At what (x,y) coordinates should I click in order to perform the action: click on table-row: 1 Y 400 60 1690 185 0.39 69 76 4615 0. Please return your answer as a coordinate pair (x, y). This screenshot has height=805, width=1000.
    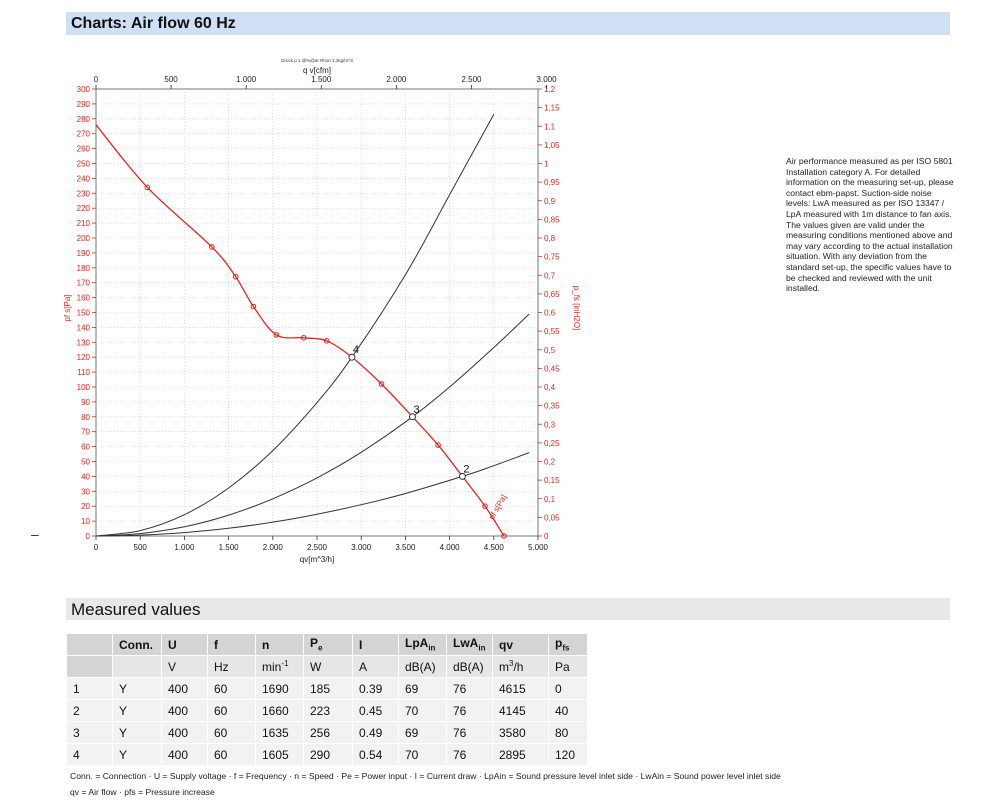
    Looking at the image, I should click on (327, 688).